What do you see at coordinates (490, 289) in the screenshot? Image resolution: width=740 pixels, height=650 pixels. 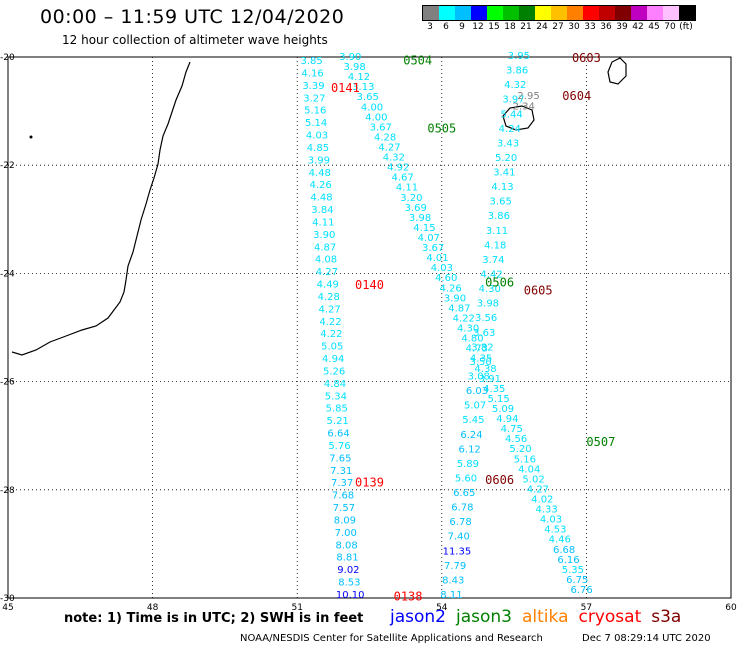 I see `track-c-value: 4.30` at bounding box center [490, 289].